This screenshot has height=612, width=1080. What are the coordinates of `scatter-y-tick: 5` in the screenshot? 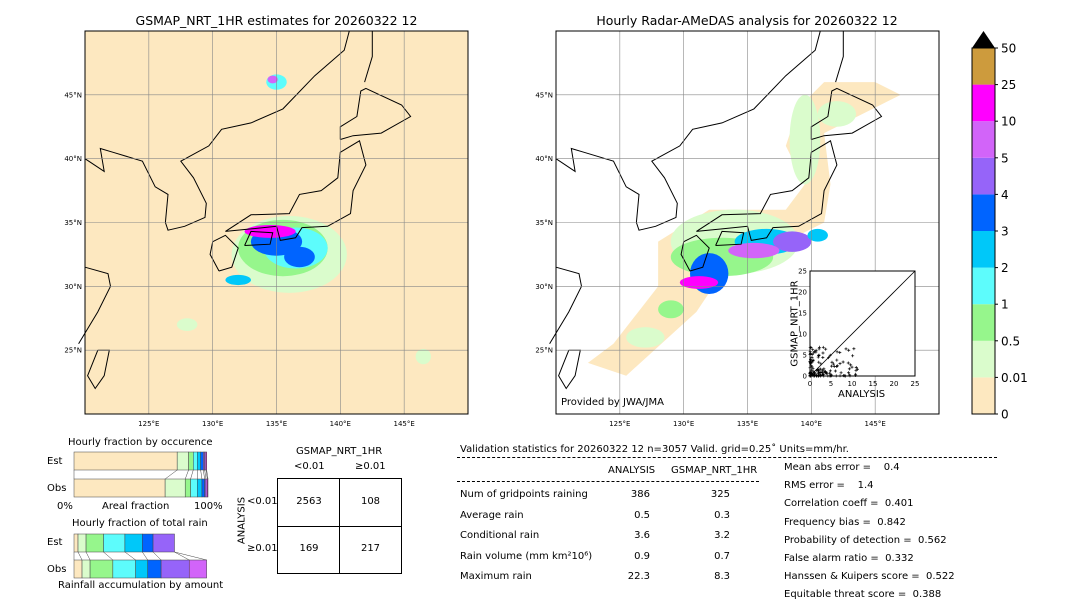 It's located at (805, 356).